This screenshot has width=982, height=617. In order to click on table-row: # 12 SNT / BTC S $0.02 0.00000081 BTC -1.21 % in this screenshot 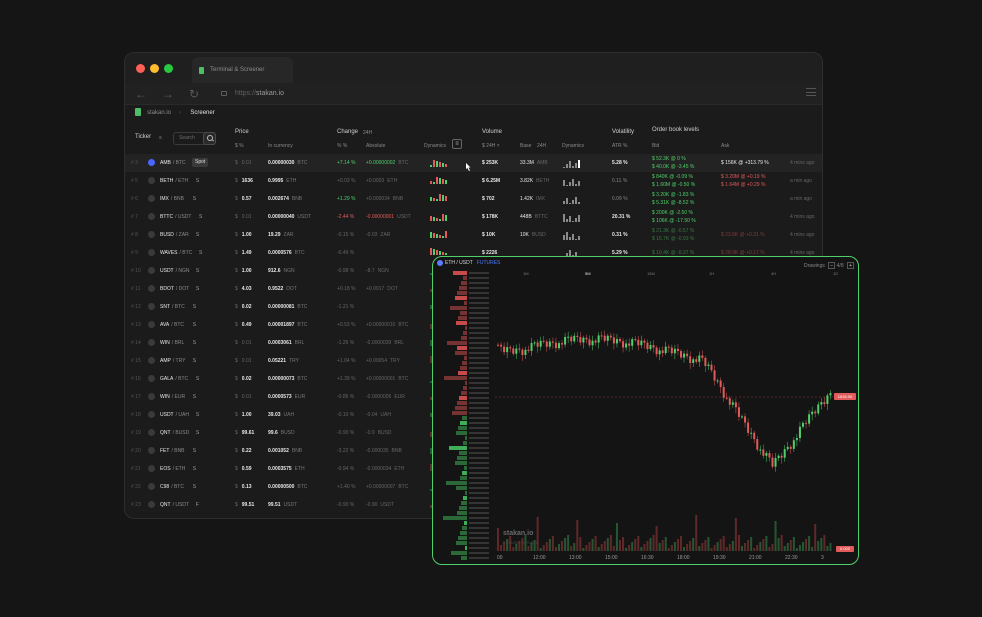, I will do `click(473, 307)`.